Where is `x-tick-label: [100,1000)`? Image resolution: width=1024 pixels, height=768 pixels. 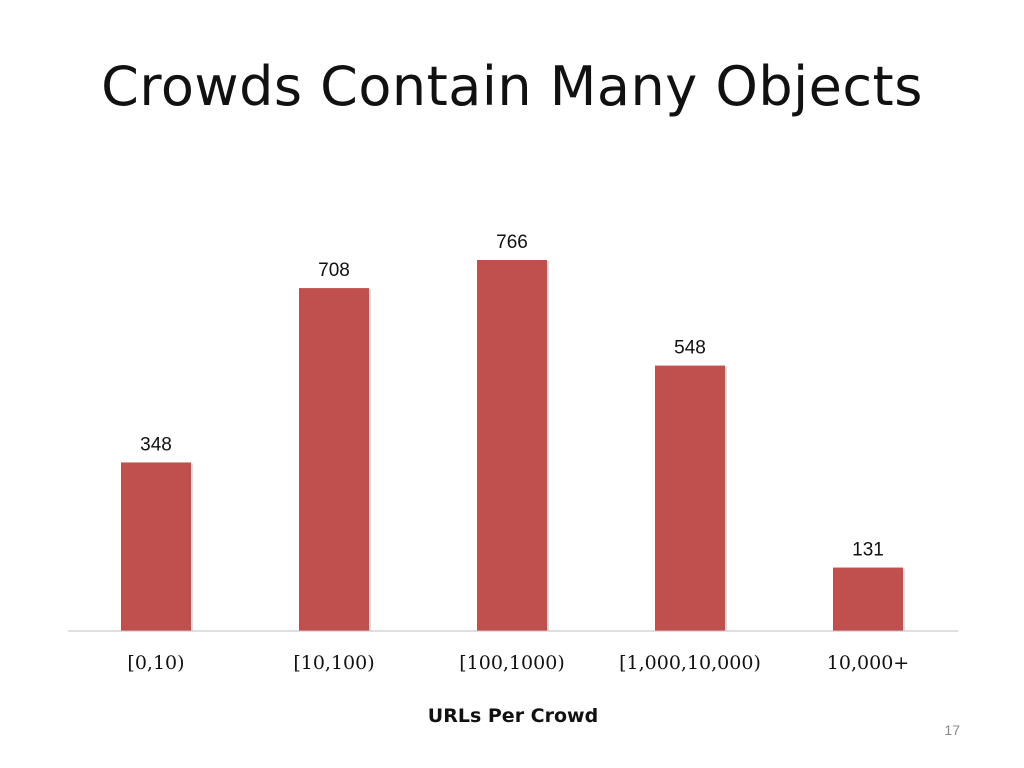 x-tick-label: [100,1000) is located at coordinates (511, 663).